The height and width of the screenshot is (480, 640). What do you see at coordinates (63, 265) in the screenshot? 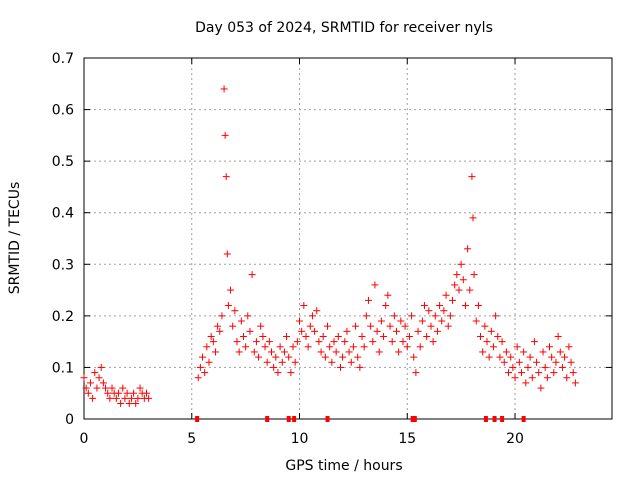
I see `y-tick-label: 0.3` at bounding box center [63, 265].